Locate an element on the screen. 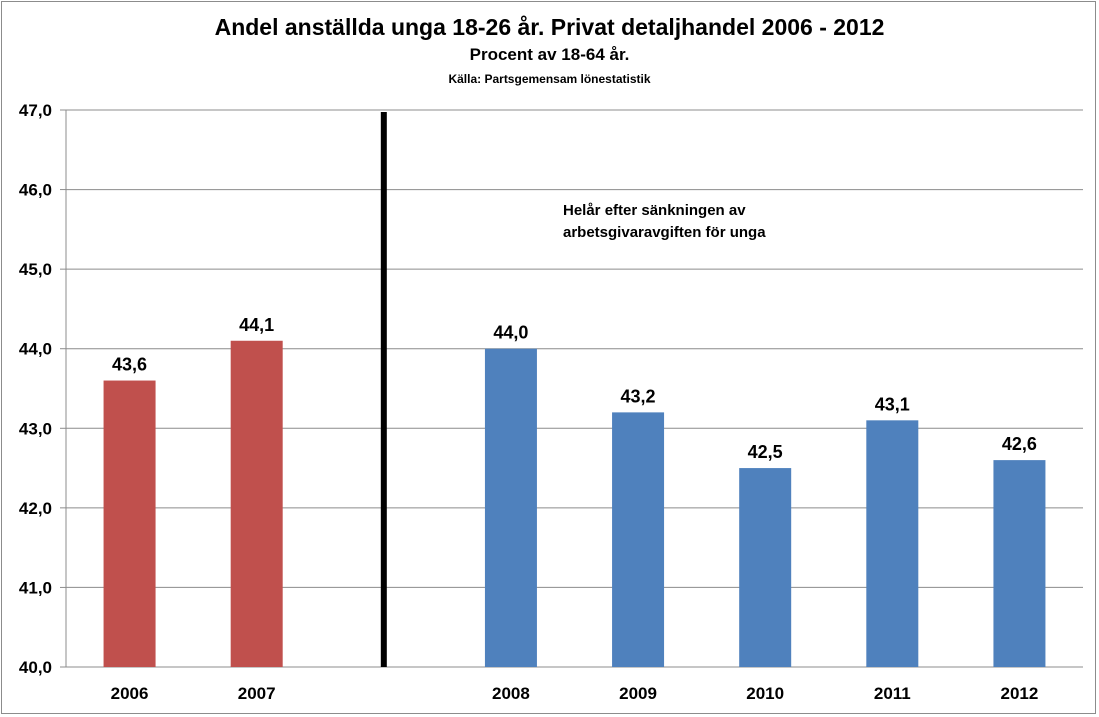 The height and width of the screenshot is (717, 1099). y-tick-label: 46,0 is located at coordinates (35, 190).